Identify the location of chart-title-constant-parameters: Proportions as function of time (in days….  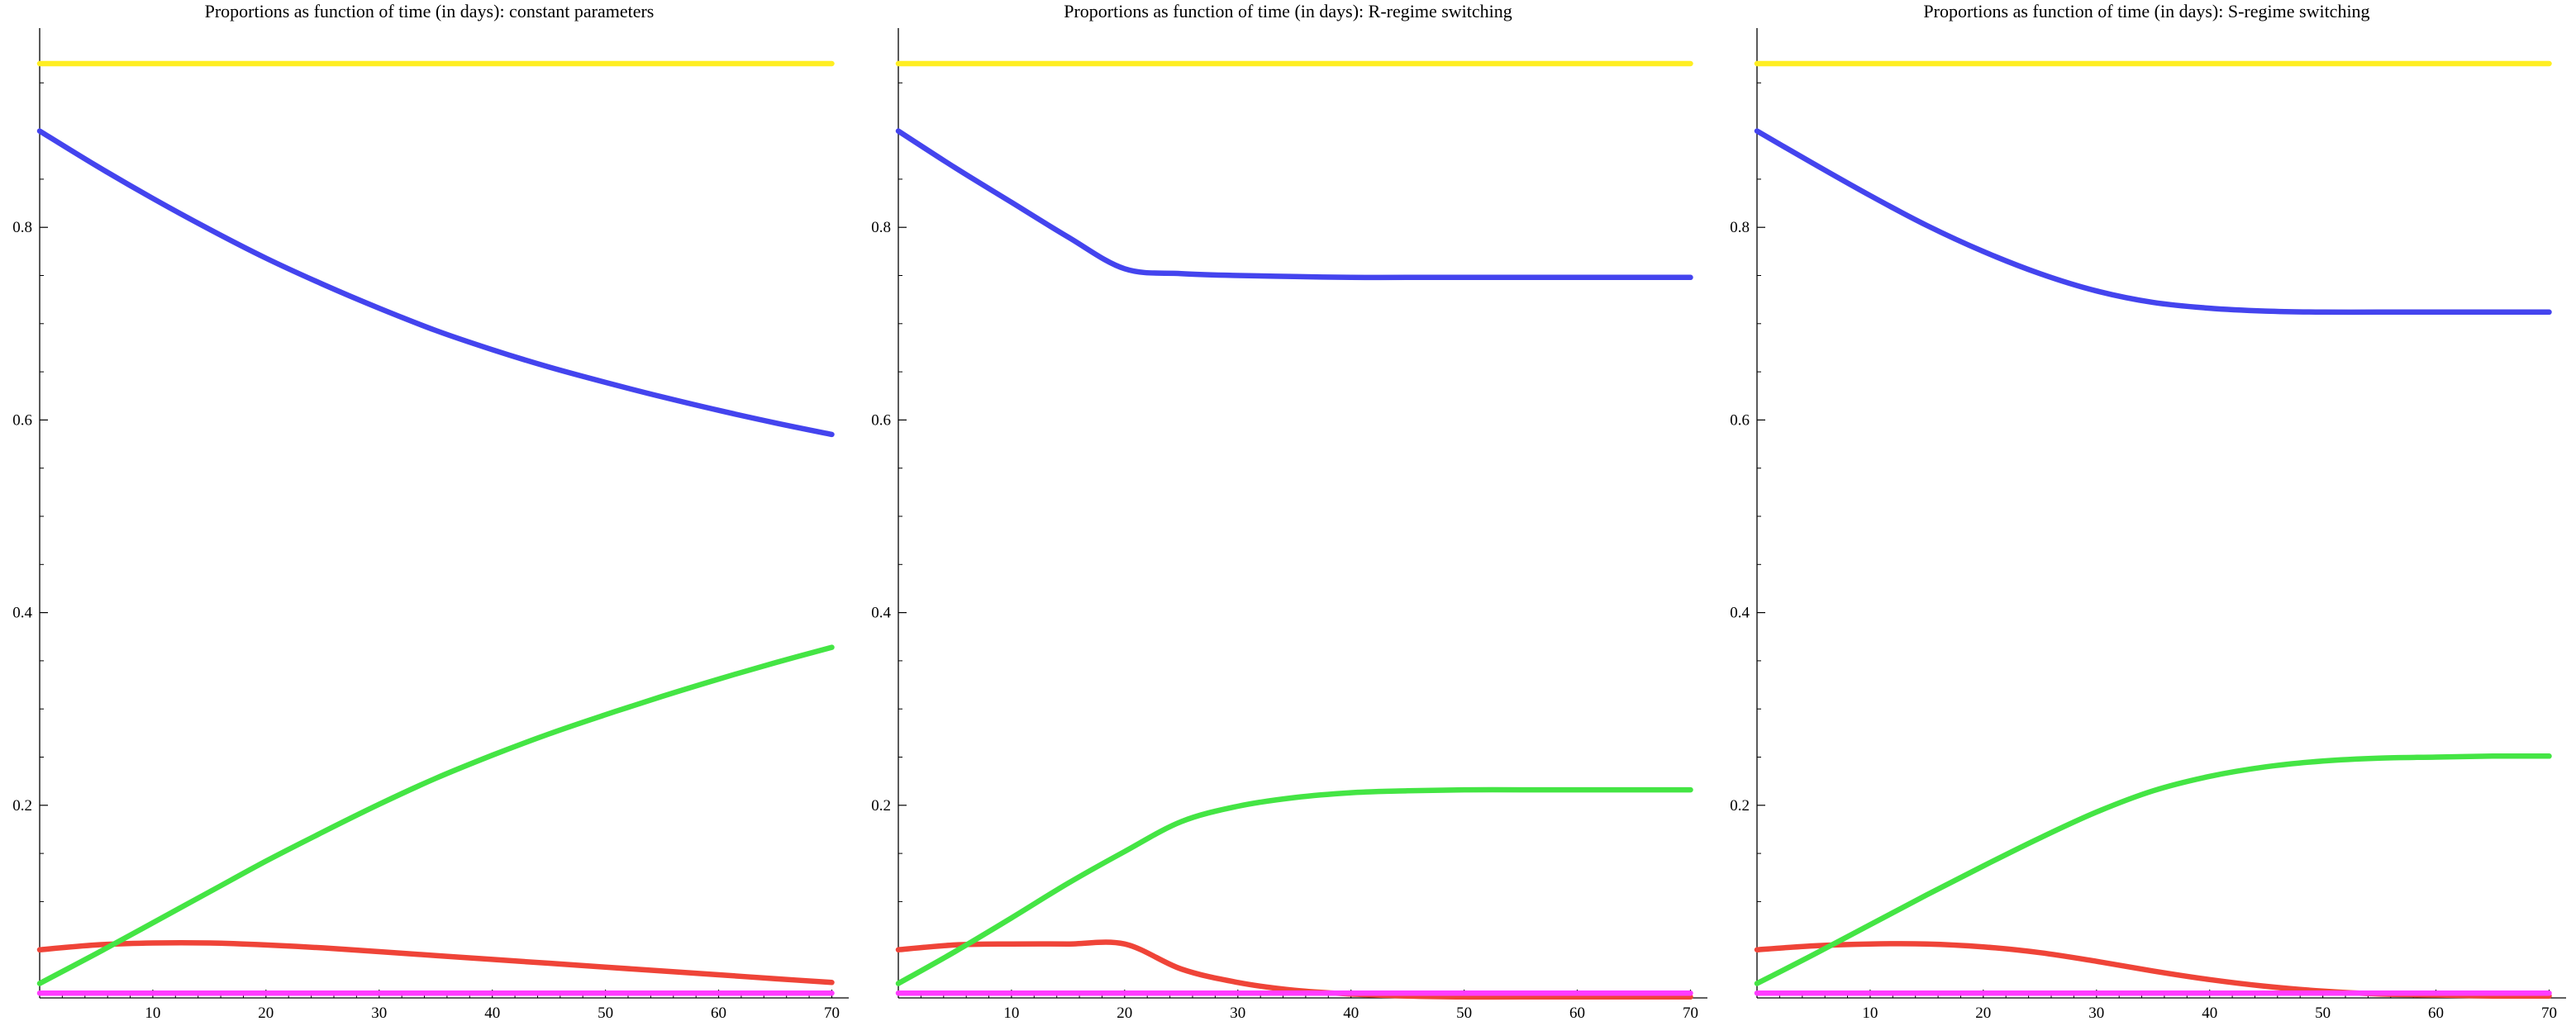
(430, 11).